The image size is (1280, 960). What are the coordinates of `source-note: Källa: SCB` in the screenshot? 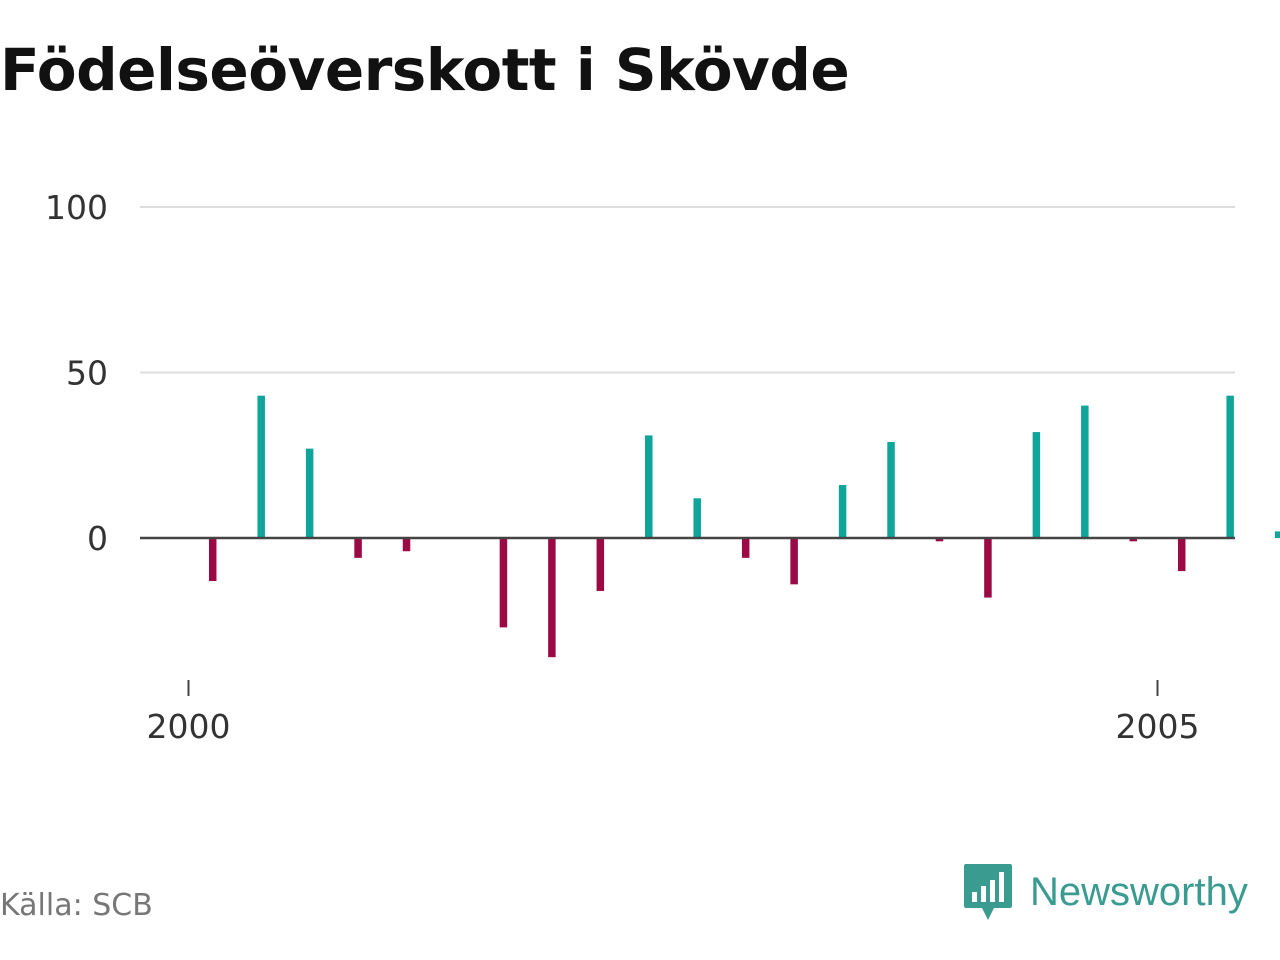 It's located at (76, 905).